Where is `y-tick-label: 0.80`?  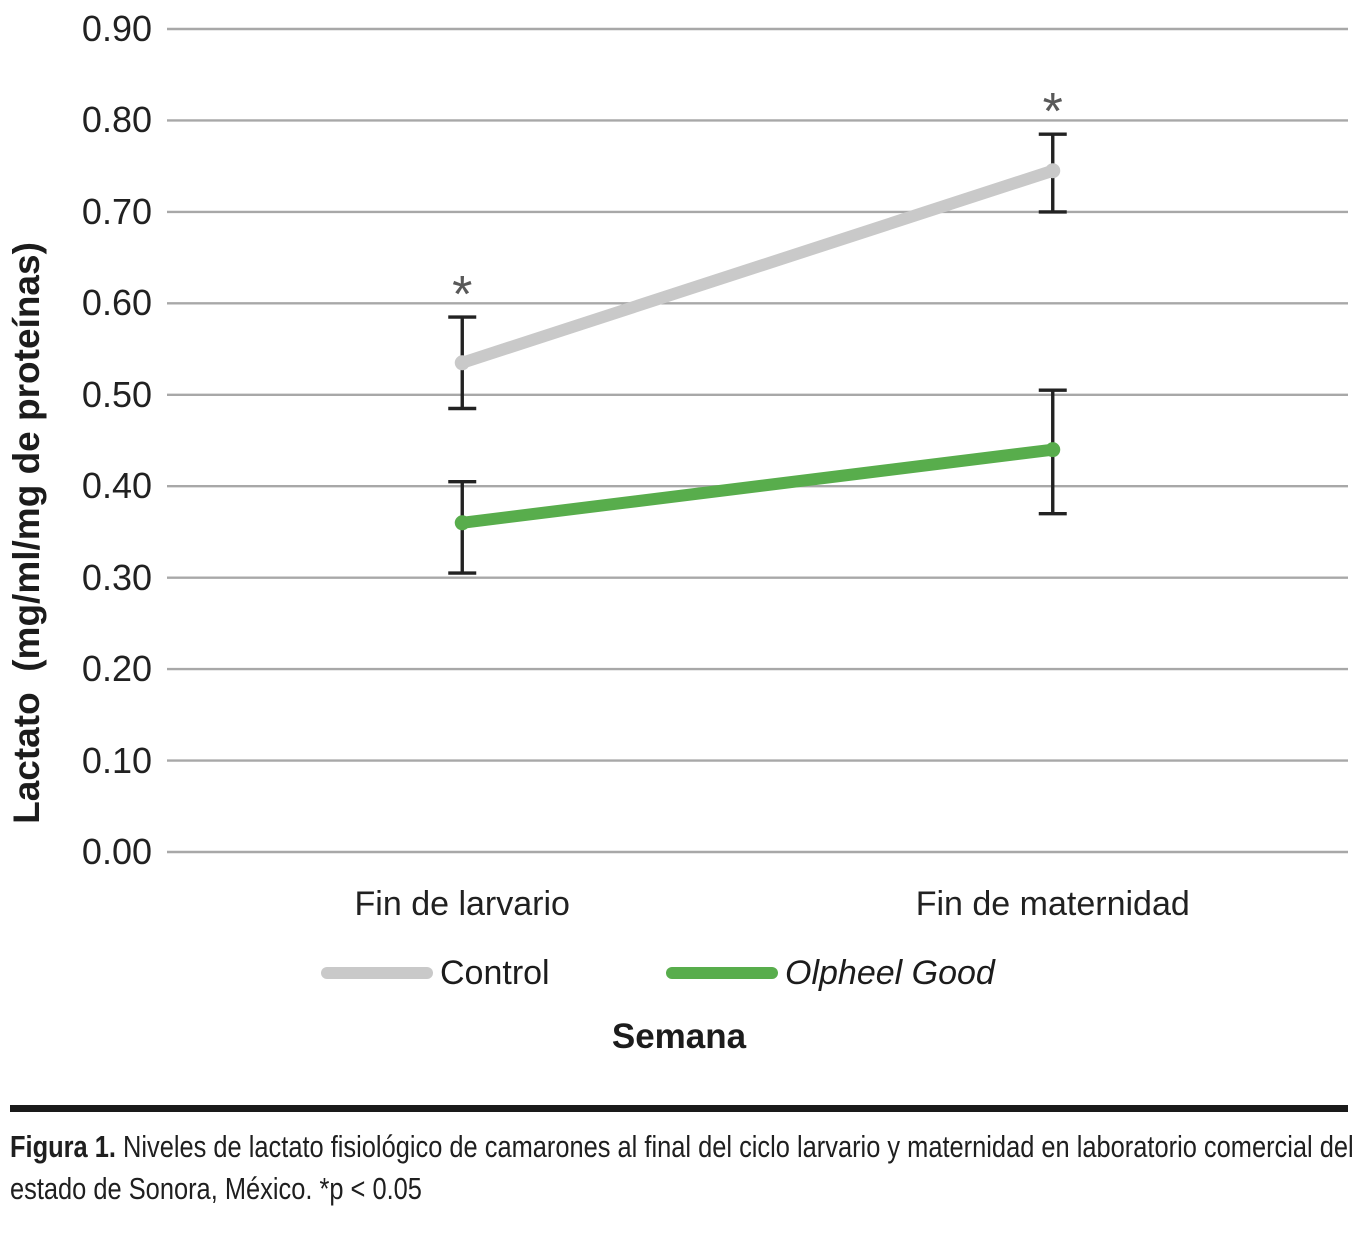
y-tick-label: 0.80 is located at coordinates (116, 120).